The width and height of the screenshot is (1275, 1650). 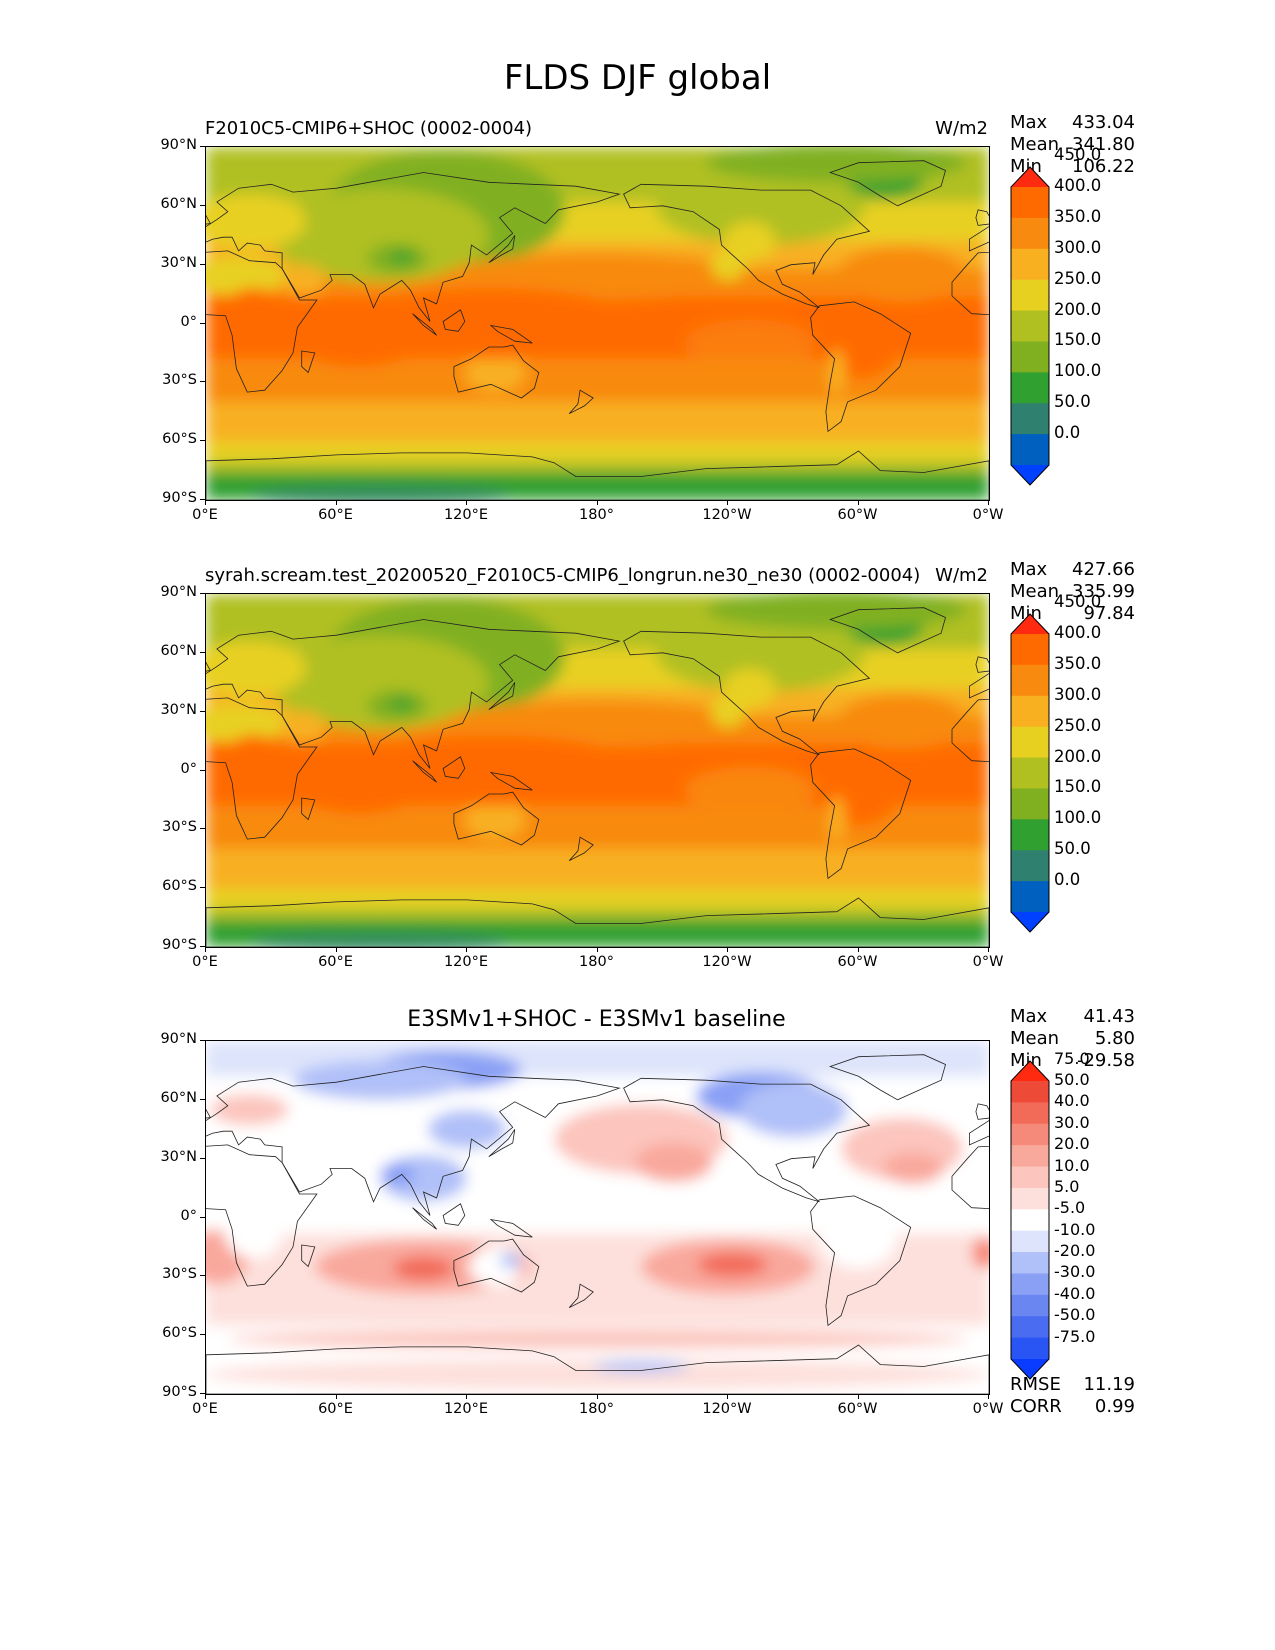 I want to click on colorbar-tick-label: 5.0, so click(x=1067, y=1186).